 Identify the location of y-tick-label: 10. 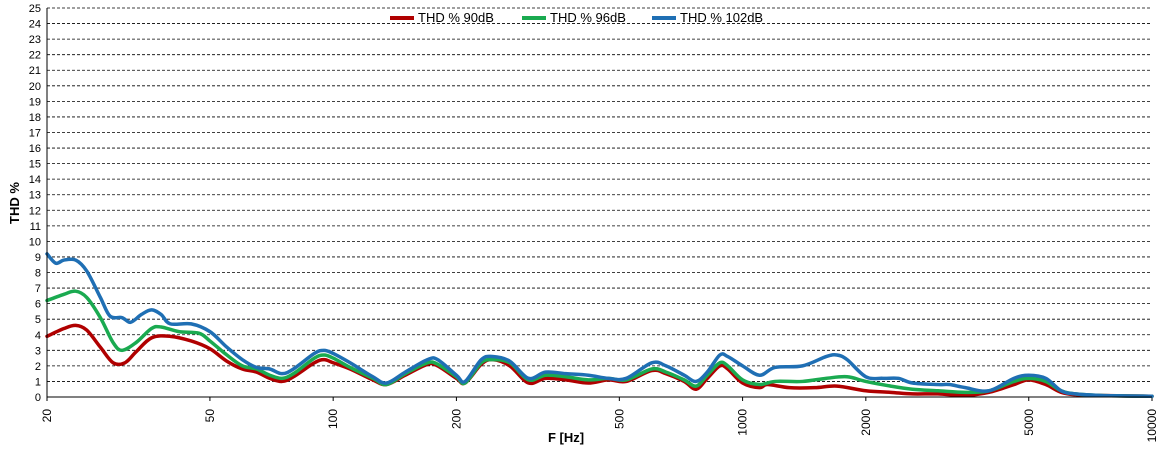
(35, 242).